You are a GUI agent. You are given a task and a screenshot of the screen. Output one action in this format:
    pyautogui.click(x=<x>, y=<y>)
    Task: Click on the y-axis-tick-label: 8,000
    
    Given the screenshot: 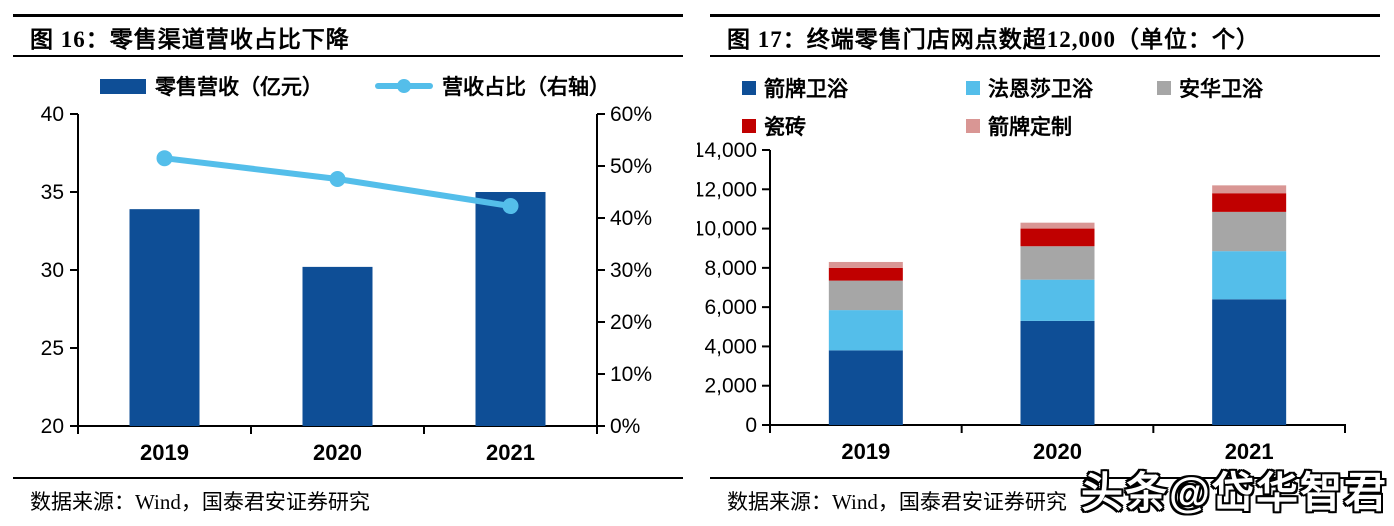 What is the action you would take?
    pyautogui.click(x=730, y=268)
    